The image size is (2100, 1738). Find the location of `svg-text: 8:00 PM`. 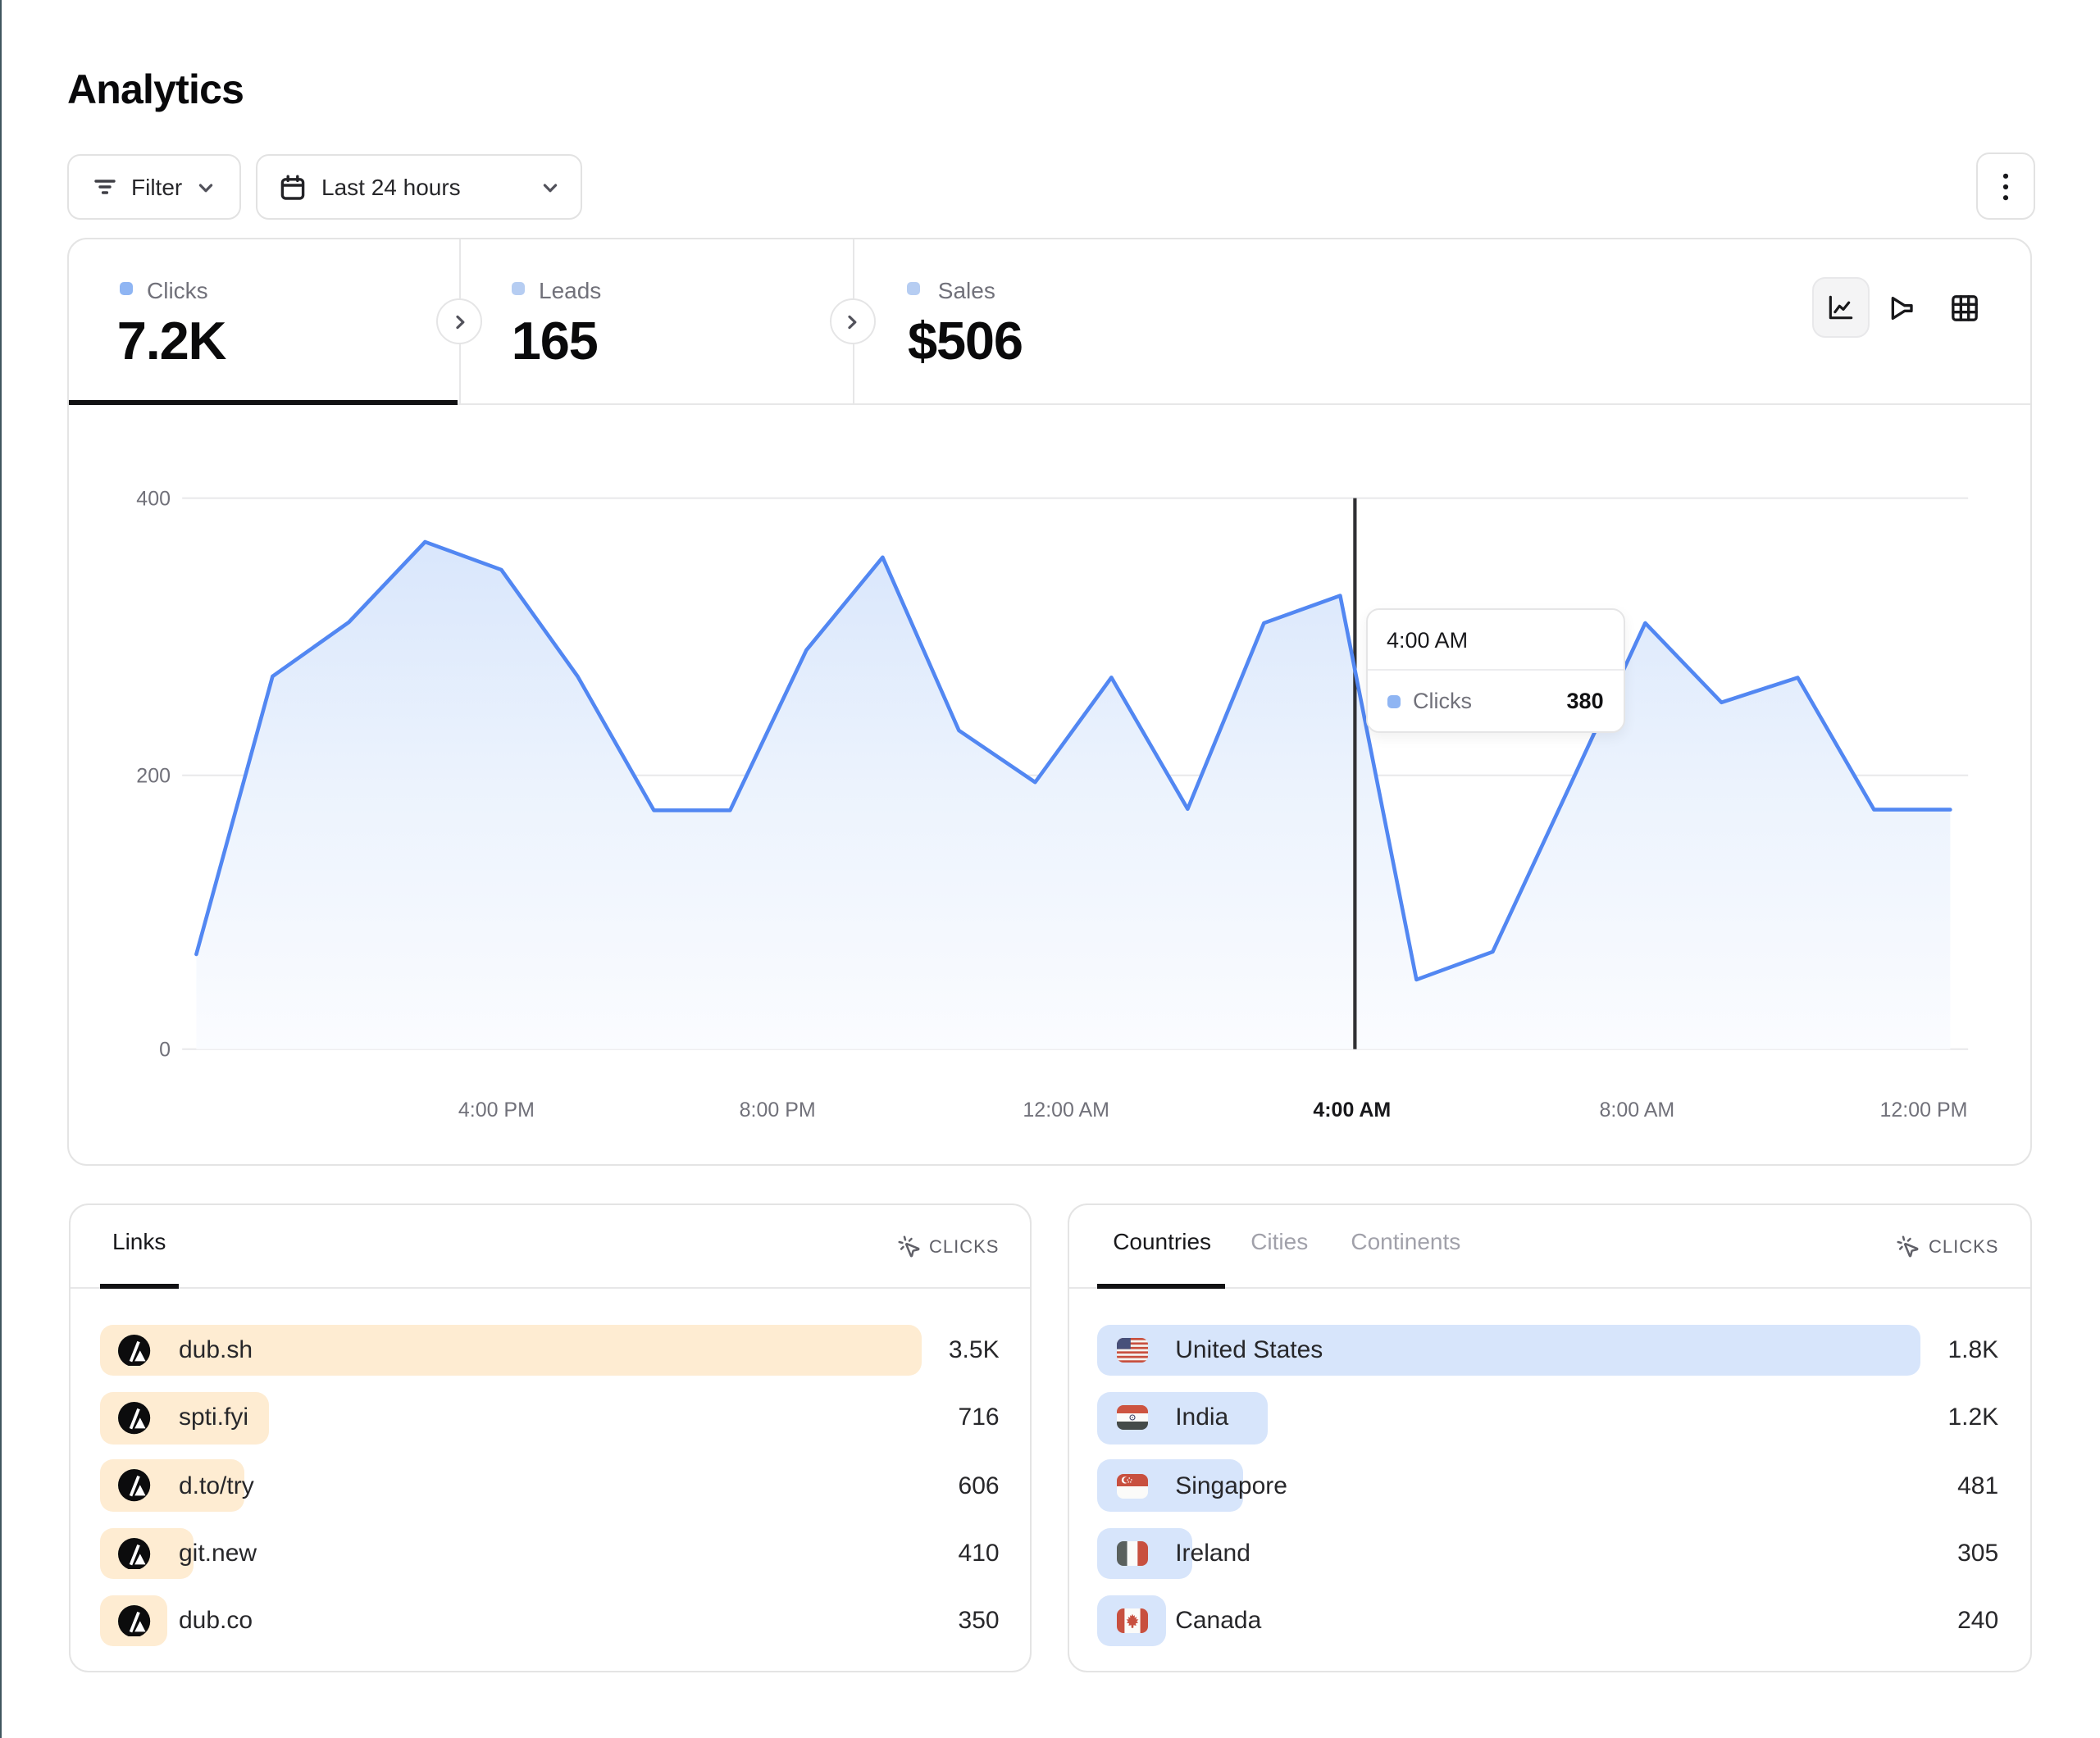

svg-text: 8:00 PM is located at coordinates (778, 1109).